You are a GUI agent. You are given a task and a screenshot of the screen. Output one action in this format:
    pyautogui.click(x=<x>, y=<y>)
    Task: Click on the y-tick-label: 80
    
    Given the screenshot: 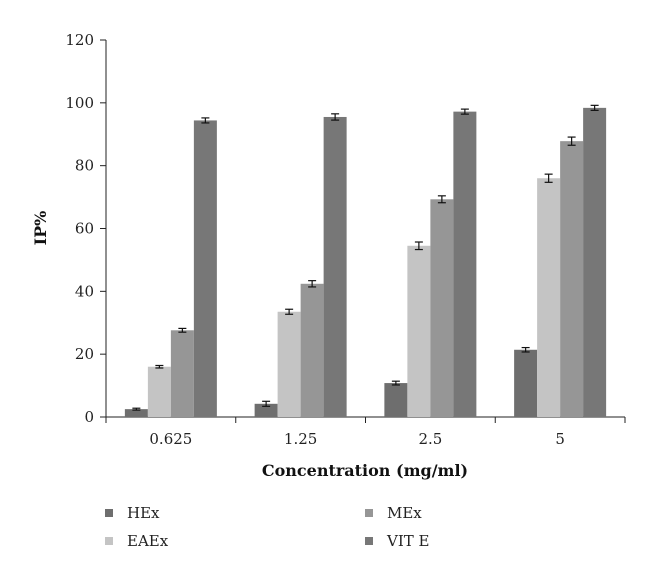 What is the action you would take?
    pyautogui.click(x=84, y=166)
    